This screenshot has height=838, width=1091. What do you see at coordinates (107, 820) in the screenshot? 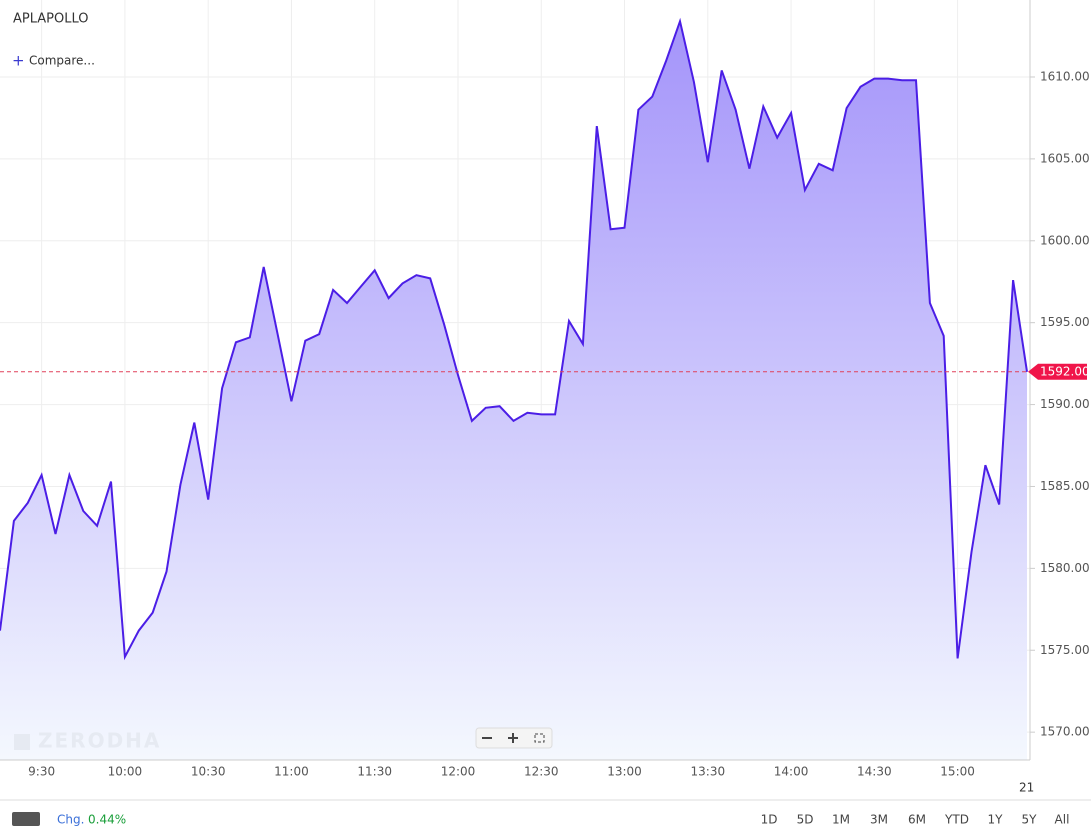
I see `change-value: 0.44%` at bounding box center [107, 820].